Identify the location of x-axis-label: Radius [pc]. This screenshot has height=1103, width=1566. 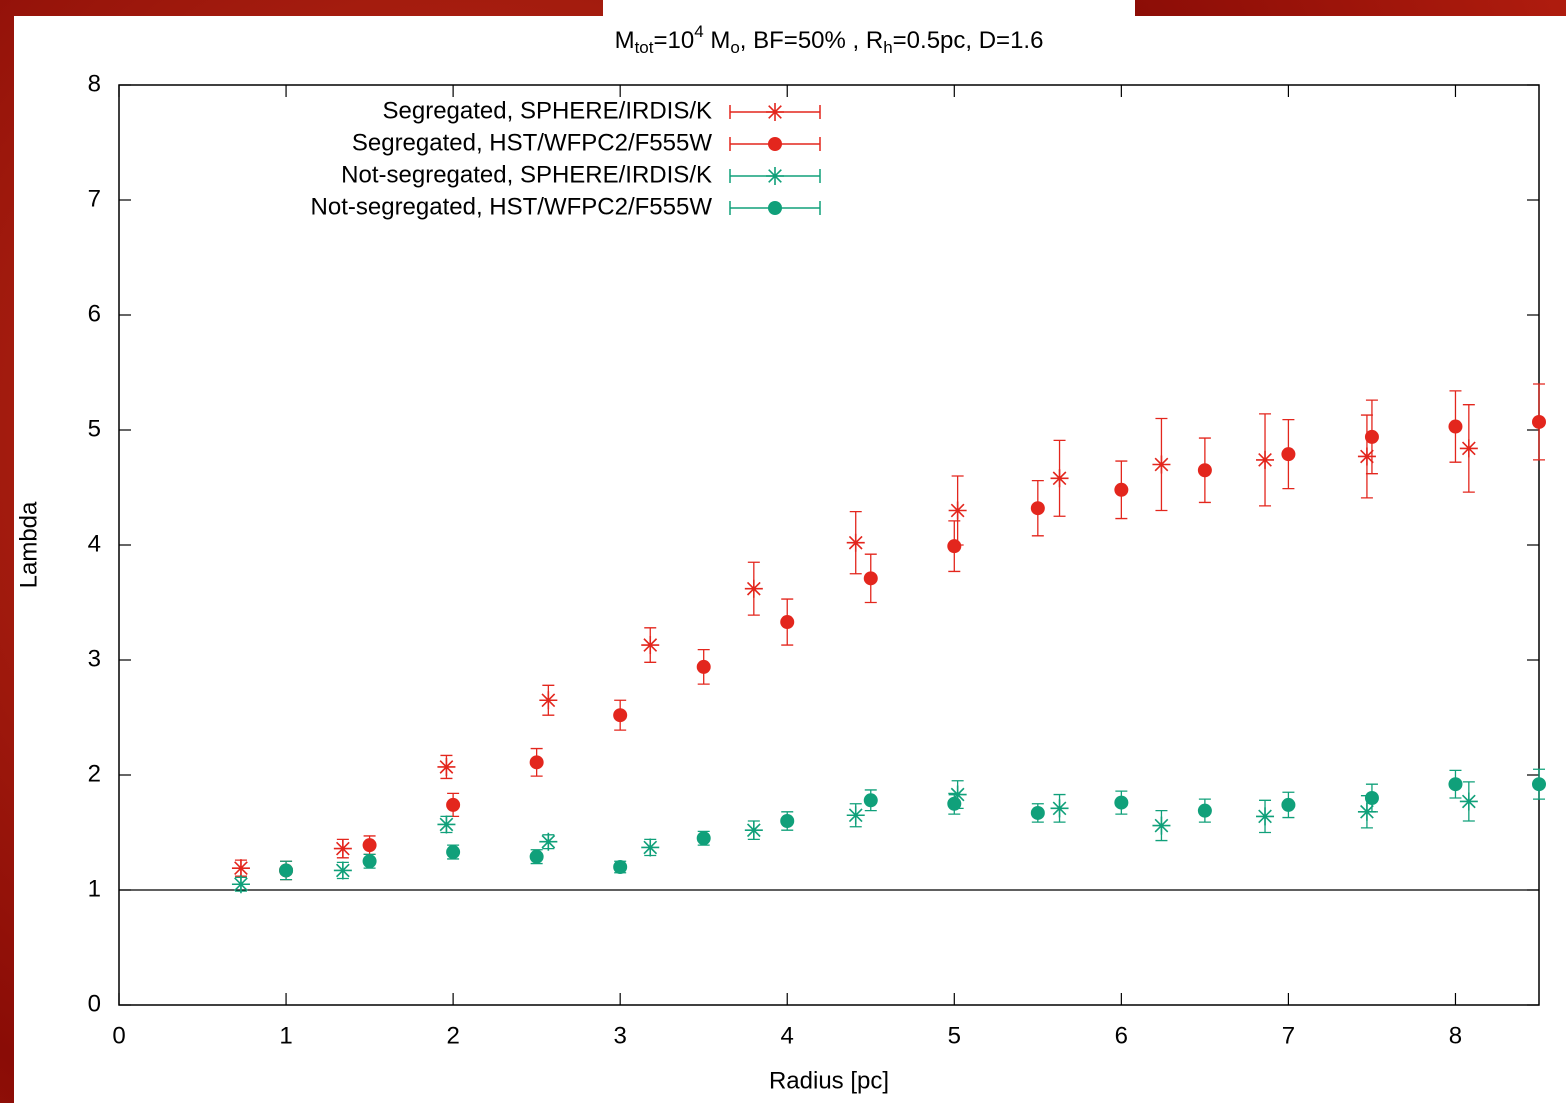
(829, 1080).